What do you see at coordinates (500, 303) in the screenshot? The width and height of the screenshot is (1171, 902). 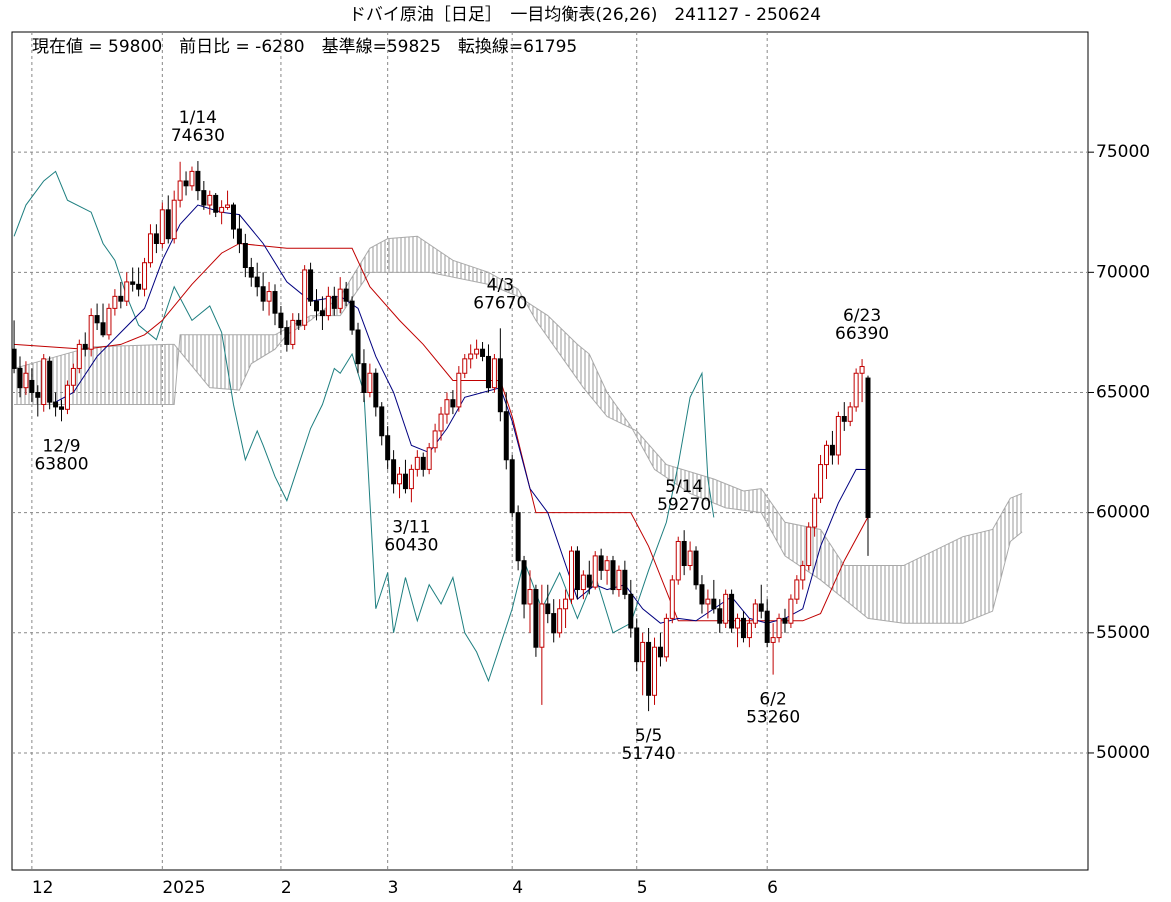 I see `annotation-value: 67670` at bounding box center [500, 303].